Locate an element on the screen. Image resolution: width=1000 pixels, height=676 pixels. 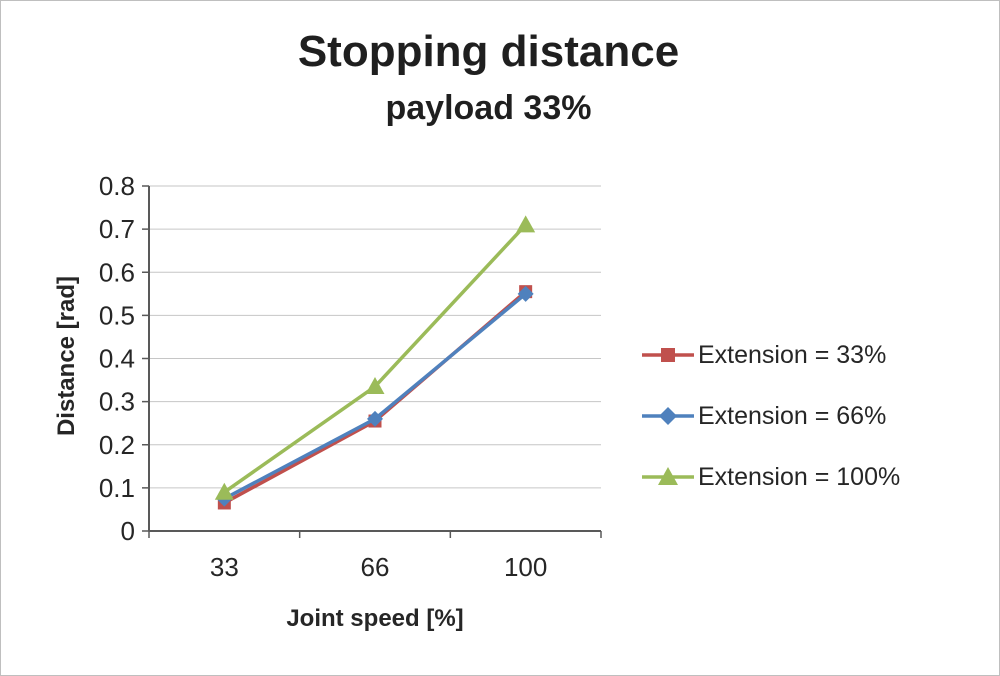
y-tick-label: 0 is located at coordinates (128, 531).